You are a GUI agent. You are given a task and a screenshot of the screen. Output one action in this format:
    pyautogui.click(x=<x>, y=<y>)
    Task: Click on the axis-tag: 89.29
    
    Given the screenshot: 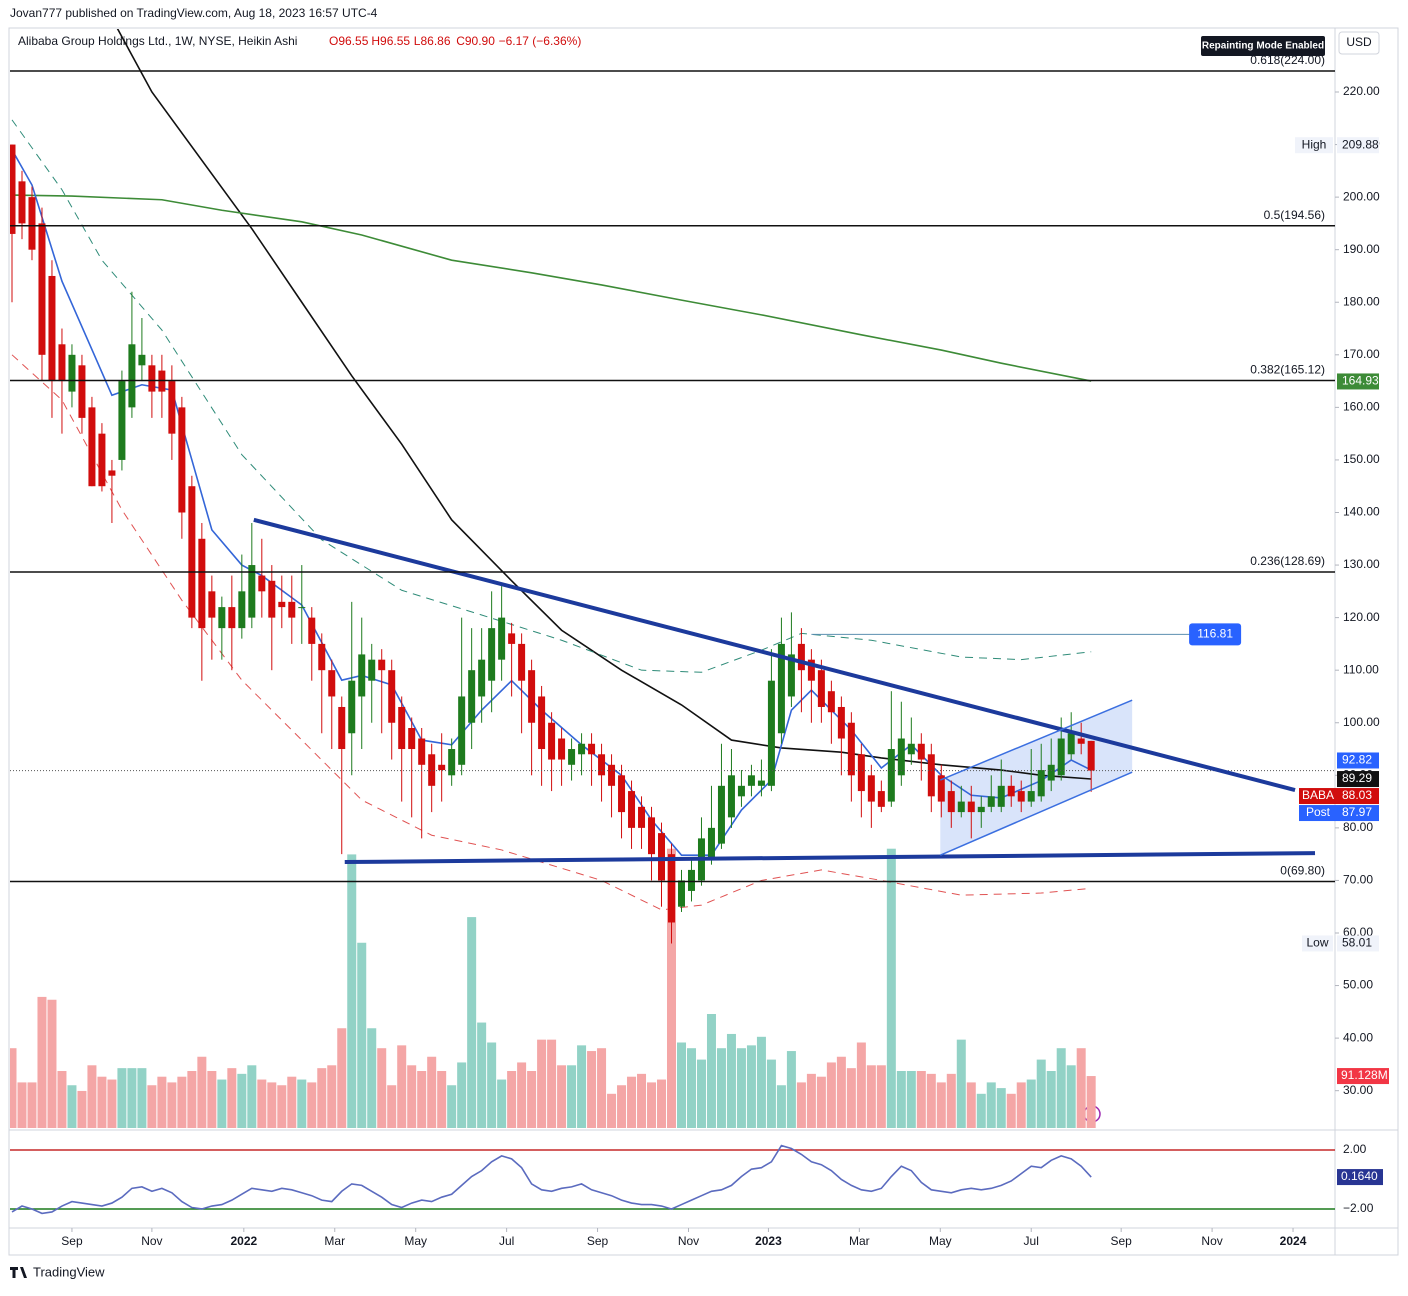 What is the action you would take?
    pyautogui.click(x=1357, y=778)
    